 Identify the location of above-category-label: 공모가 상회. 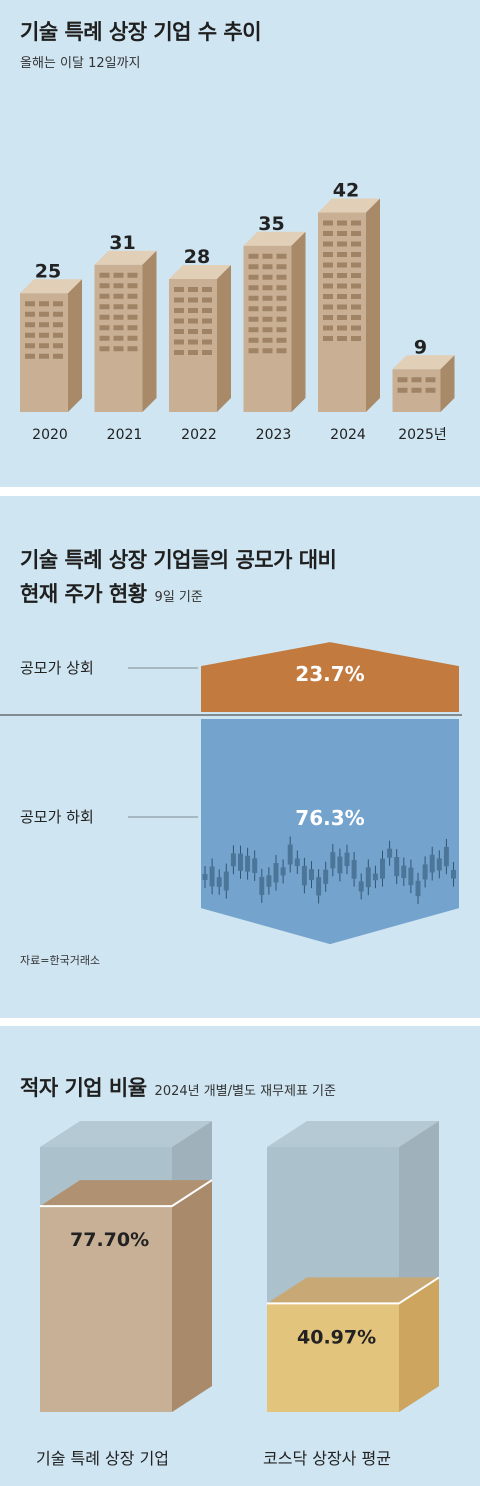
(57, 668).